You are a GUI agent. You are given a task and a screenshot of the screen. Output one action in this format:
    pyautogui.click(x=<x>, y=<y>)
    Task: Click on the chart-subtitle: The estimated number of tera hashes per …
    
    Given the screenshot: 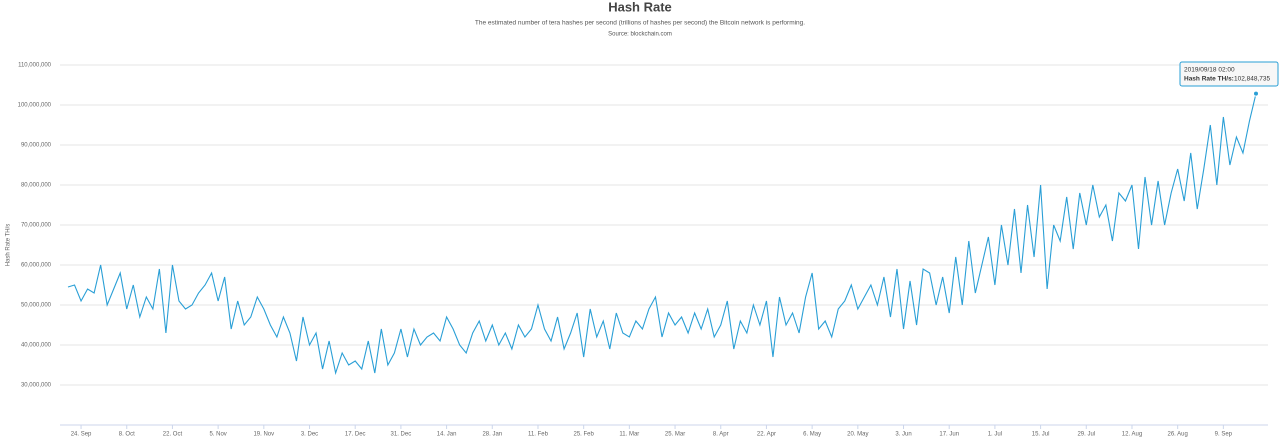 What is the action you would take?
    pyautogui.click(x=640, y=23)
    